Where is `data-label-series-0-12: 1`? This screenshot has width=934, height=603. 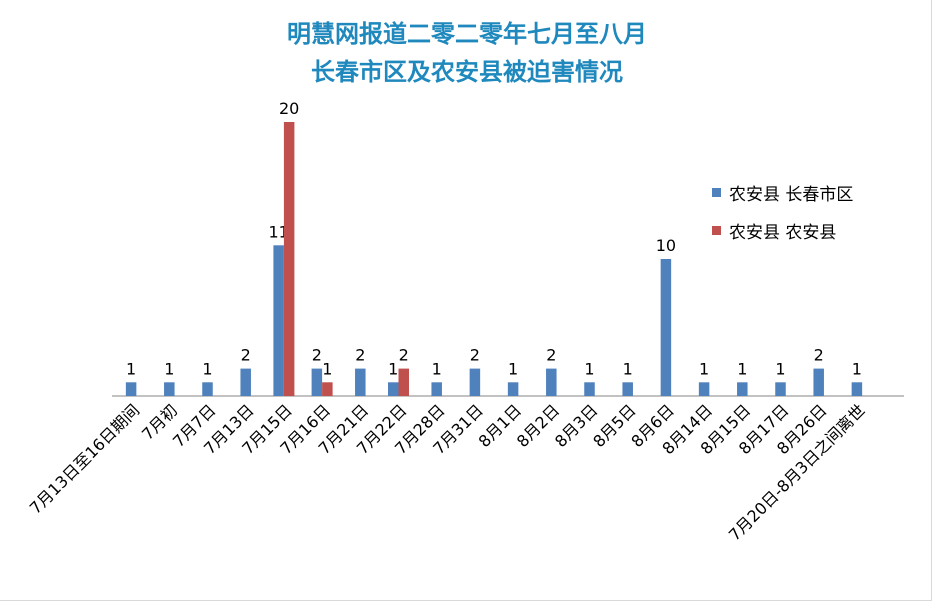
data-label-series-0-12: 1 is located at coordinates (589, 368).